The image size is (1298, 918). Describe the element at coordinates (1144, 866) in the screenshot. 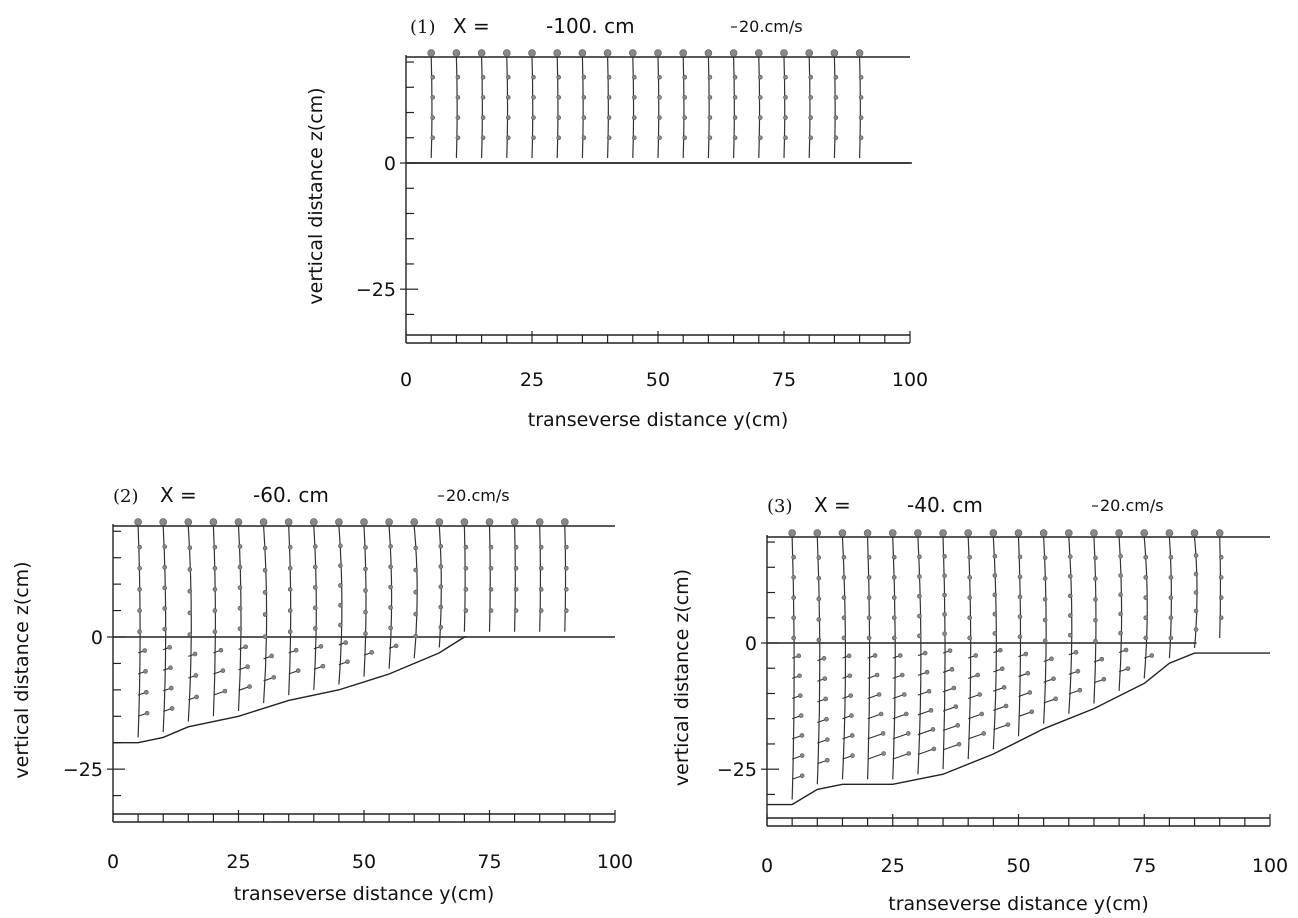

I see `x-tick-label: 75` at that location.